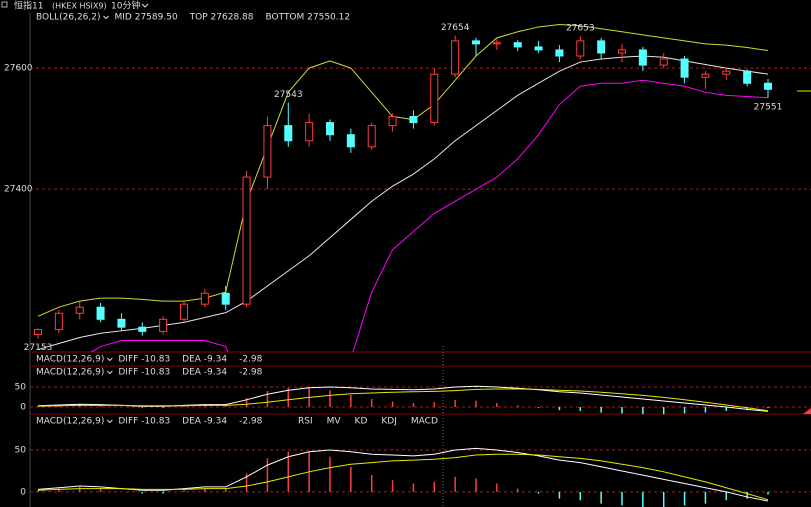 This screenshot has width=811, height=507. I want to click on legend-item: MID 27589.50, so click(146, 18).